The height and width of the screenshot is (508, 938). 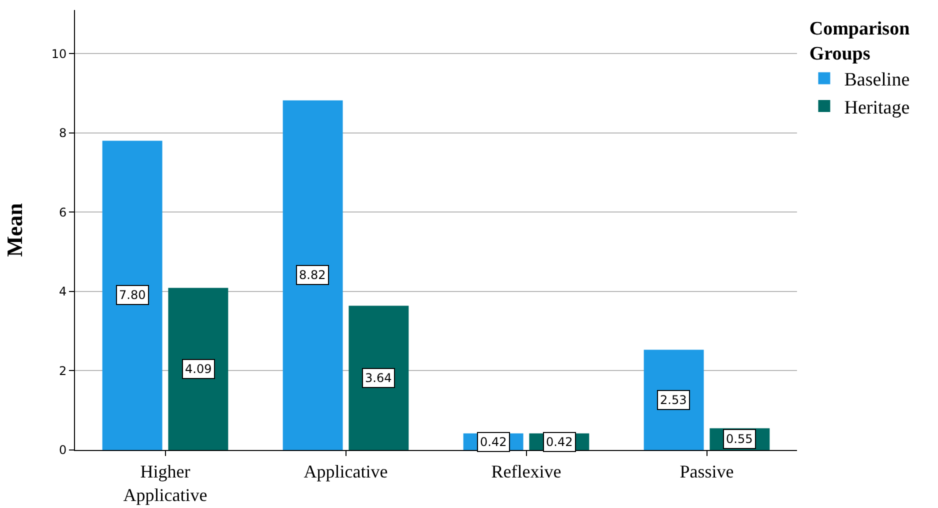 What do you see at coordinates (707, 472) in the screenshot?
I see `x-tick-label: Passive` at bounding box center [707, 472].